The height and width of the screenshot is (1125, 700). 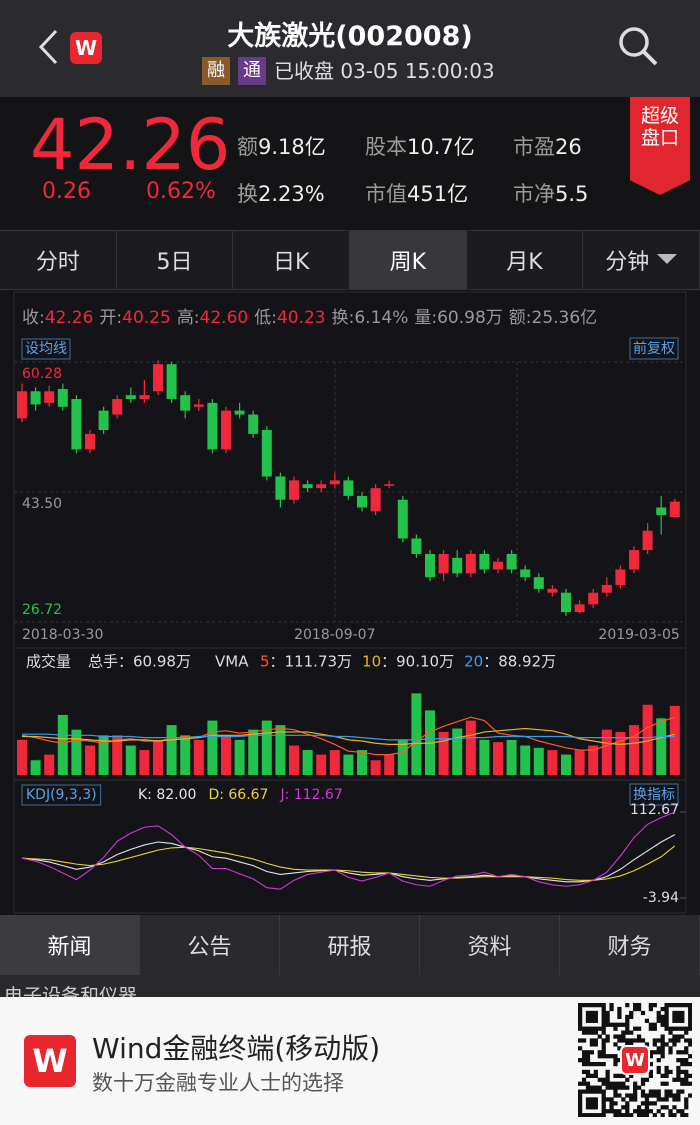 I want to click on period-tab: 月K, so click(x=525, y=260).